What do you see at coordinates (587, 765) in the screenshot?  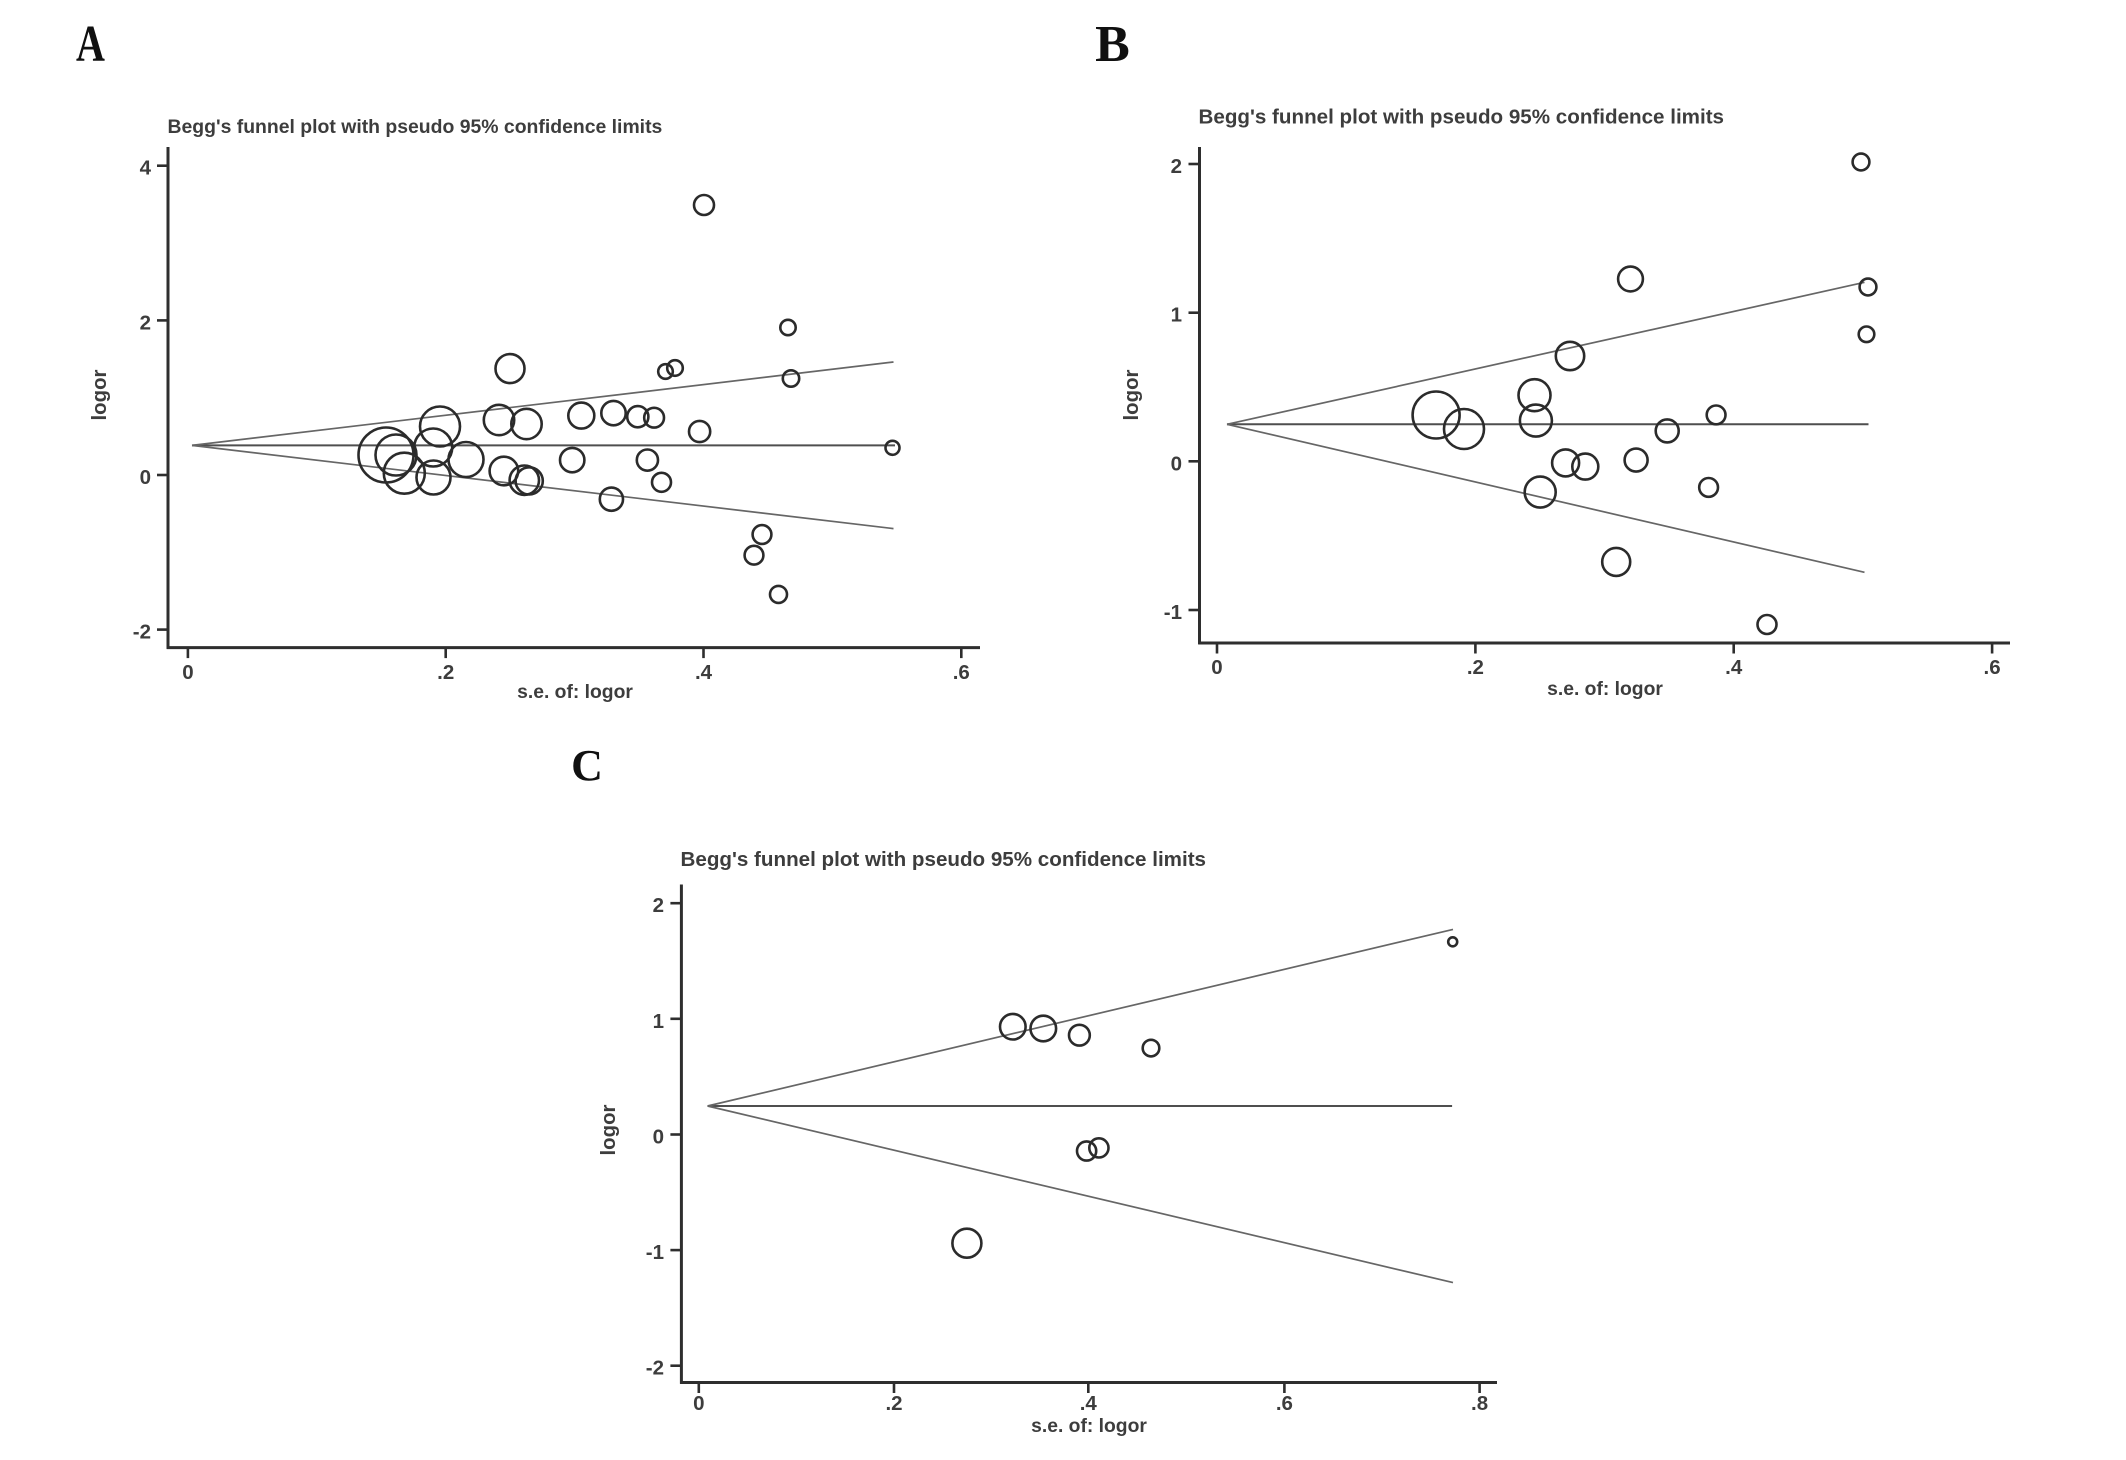 I see `svg-text: C` at bounding box center [587, 765].